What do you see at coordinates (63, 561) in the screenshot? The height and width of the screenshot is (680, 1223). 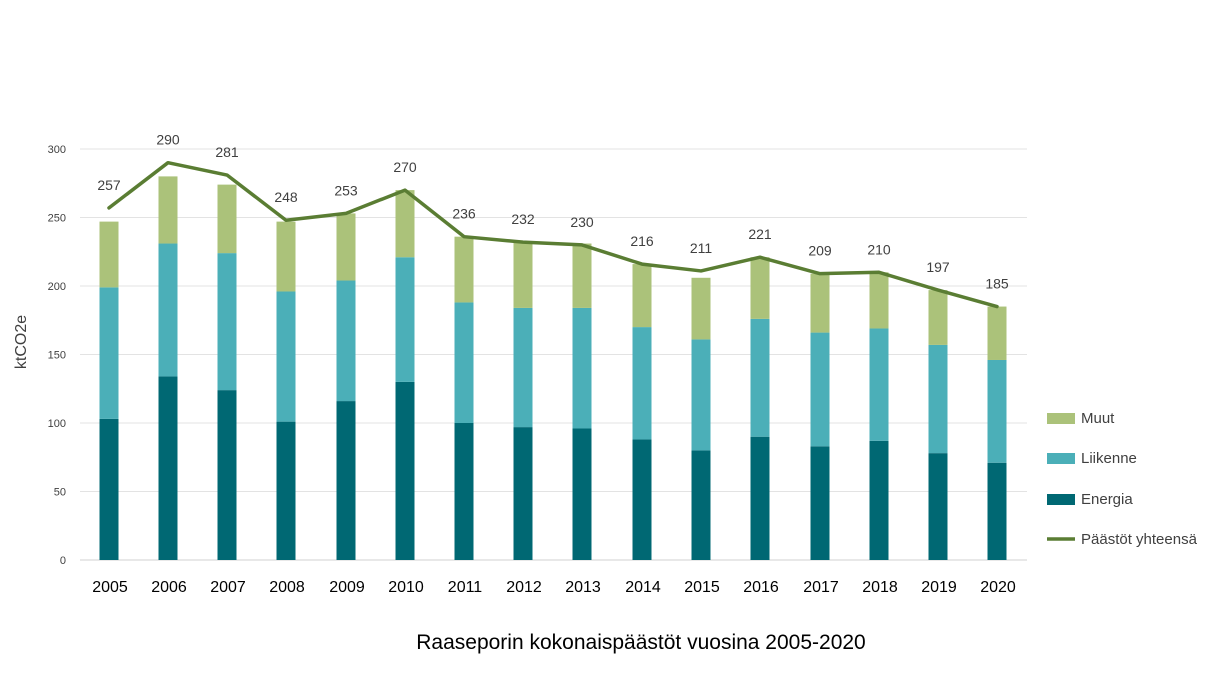 I see `y-tick-label: 0` at bounding box center [63, 561].